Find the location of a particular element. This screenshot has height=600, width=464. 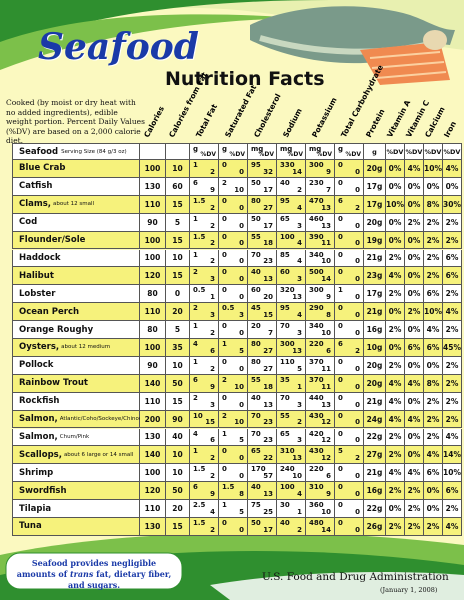

daily-value: 4 is located at coordinates (299, 207).